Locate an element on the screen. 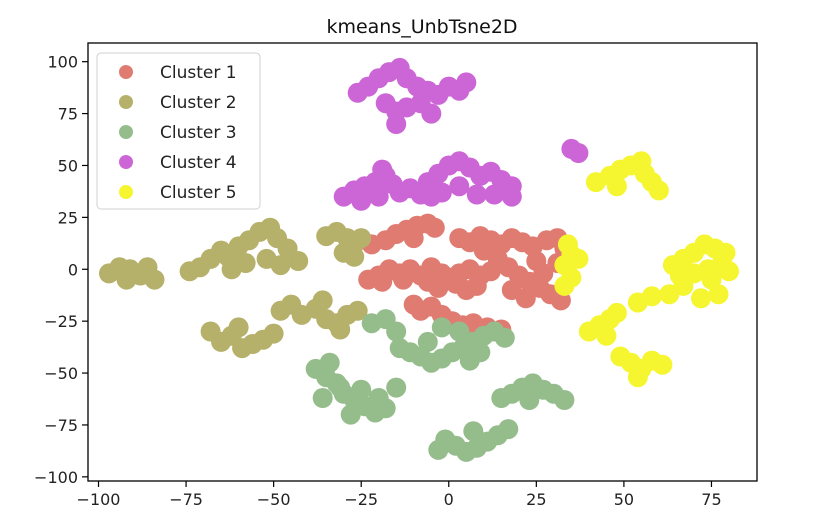  chart-title: kmeans_UnbTsne2D is located at coordinates (421, 27).